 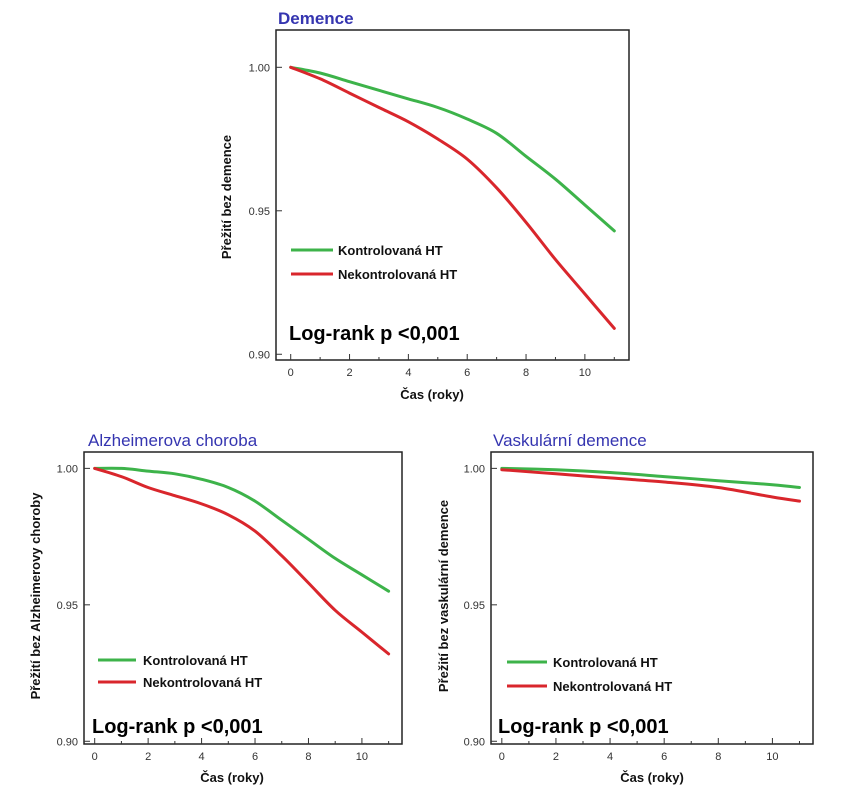 What do you see at coordinates (173, 440) in the screenshot?
I see `chart-title: Alzheimerova choroba` at bounding box center [173, 440].